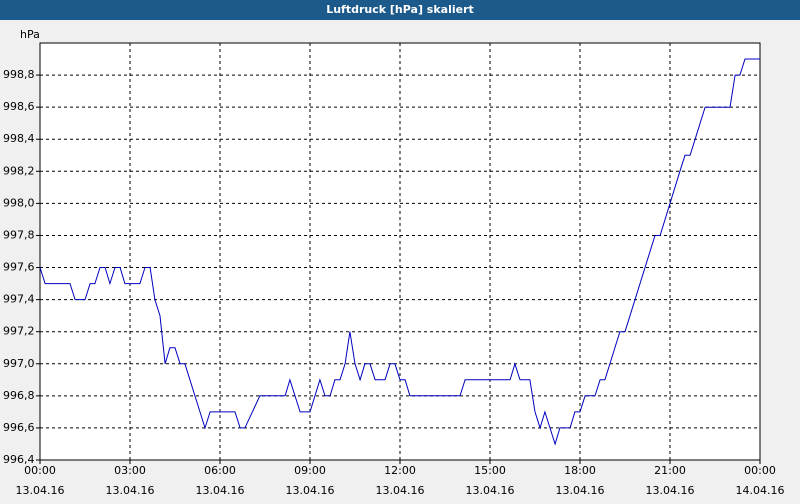 Image resolution: width=800 pixels, height=504 pixels. Describe the element at coordinates (580, 470) in the screenshot. I see `x-tick-time-label: 18:00` at that location.